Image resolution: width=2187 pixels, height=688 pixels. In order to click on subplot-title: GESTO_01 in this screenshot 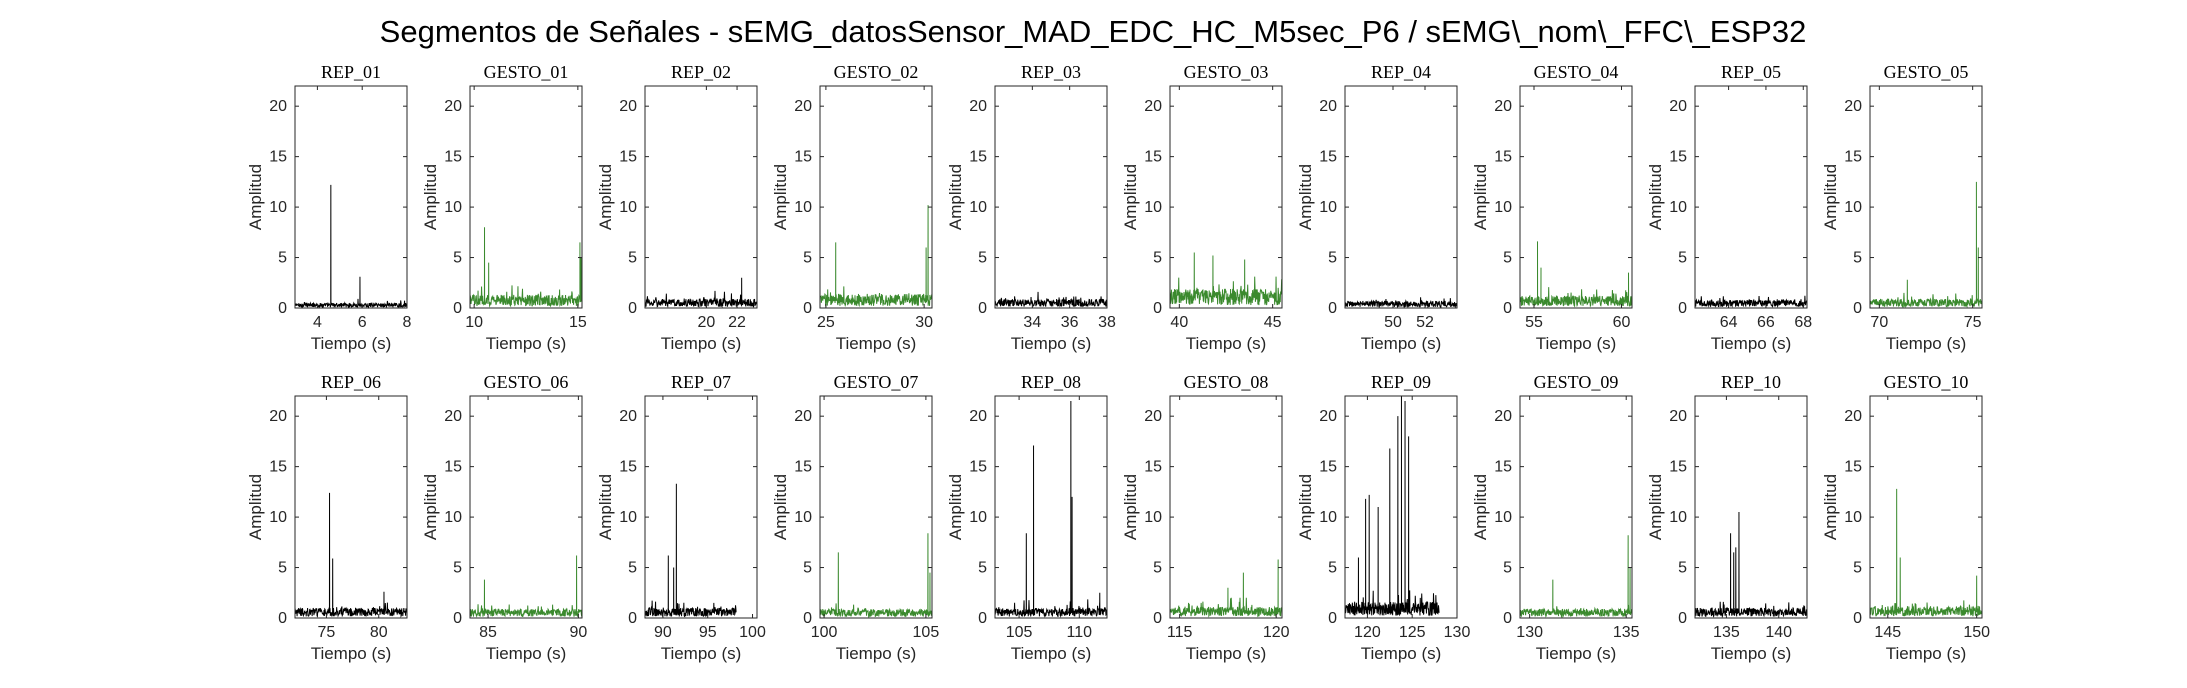, I will do `click(526, 72)`.